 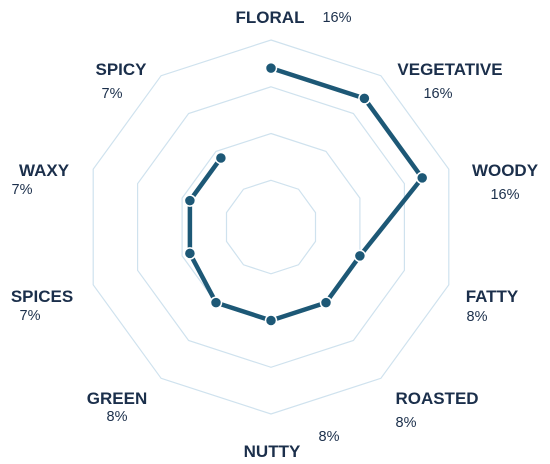 What do you see at coordinates (406, 423) in the screenshot?
I see `value-label-roasted: 8%` at bounding box center [406, 423].